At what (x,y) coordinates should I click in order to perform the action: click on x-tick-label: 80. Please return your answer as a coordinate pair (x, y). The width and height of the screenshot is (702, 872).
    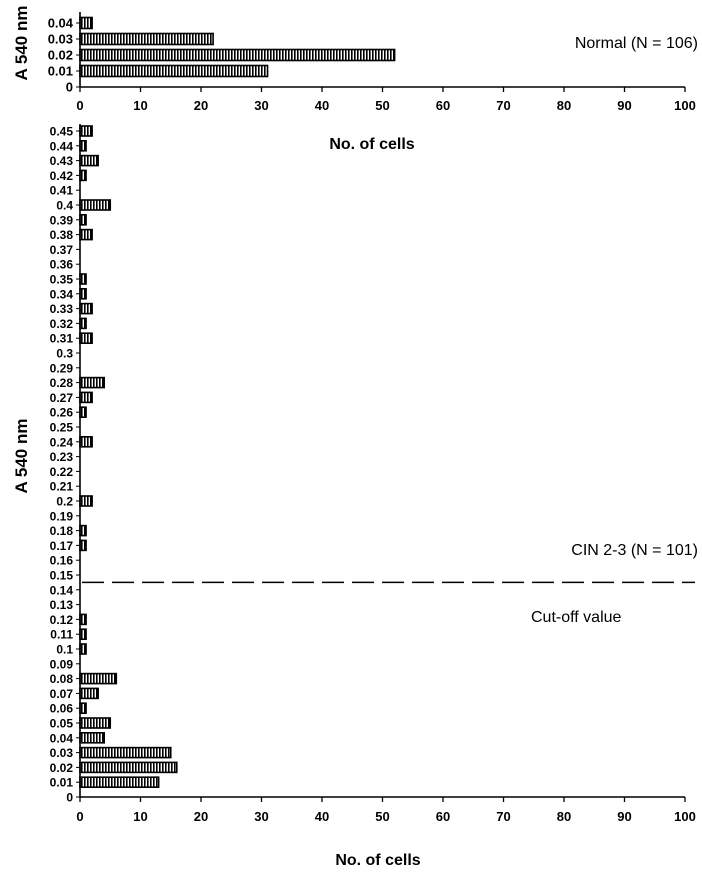
    Looking at the image, I should click on (564, 816).